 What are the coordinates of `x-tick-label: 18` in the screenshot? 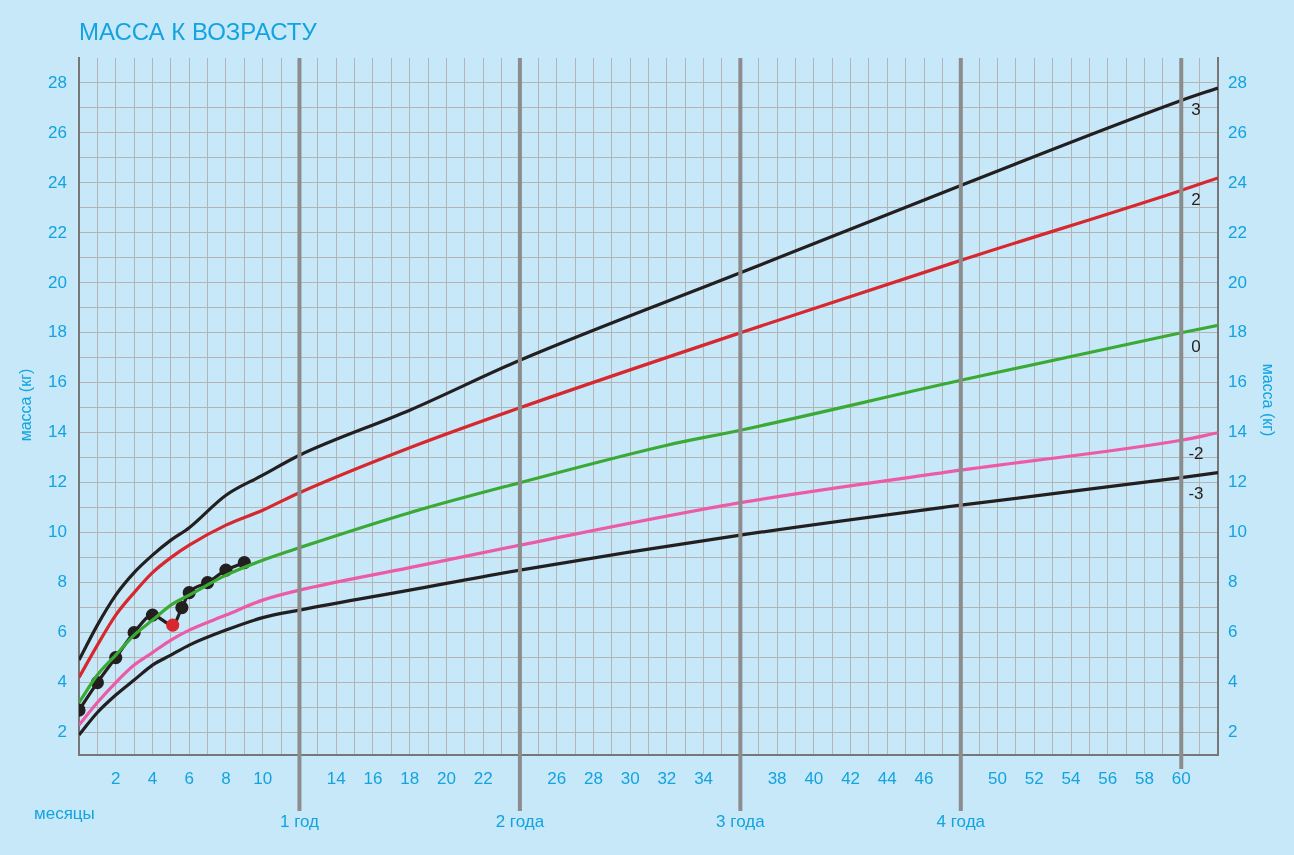 It's located at (410, 778).